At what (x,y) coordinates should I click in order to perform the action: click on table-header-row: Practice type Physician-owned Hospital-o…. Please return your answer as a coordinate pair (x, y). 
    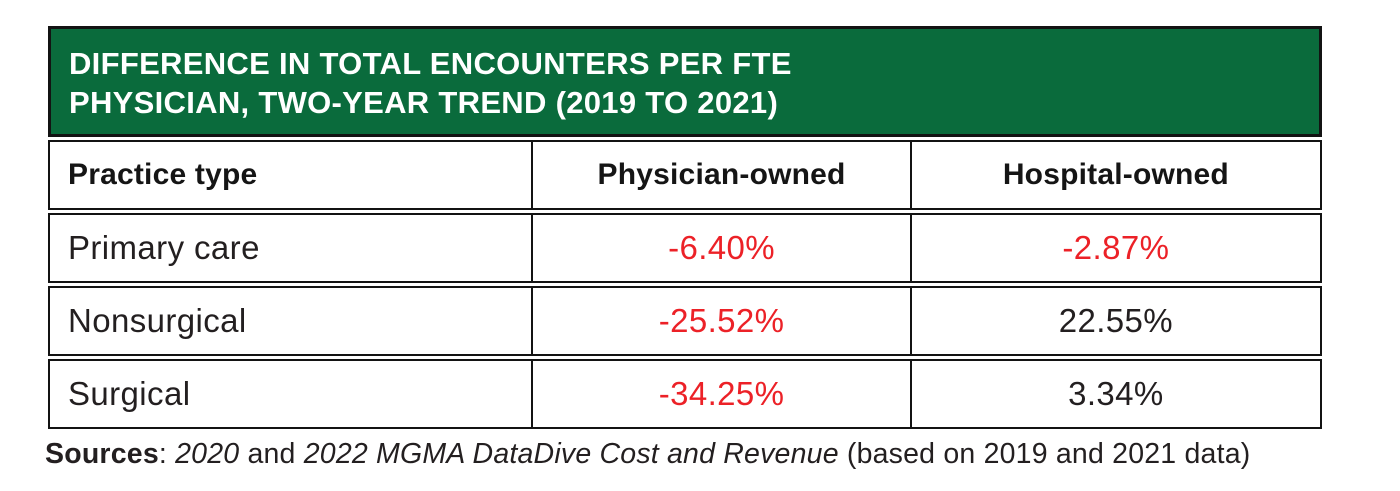
    Looking at the image, I should click on (685, 175).